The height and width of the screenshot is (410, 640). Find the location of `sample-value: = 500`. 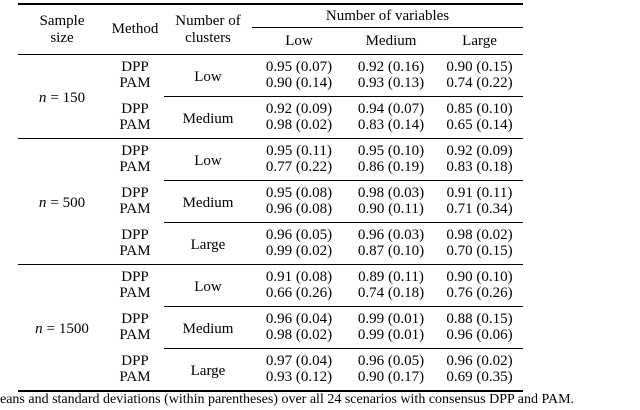

sample-value: = 500 is located at coordinates (68, 203).